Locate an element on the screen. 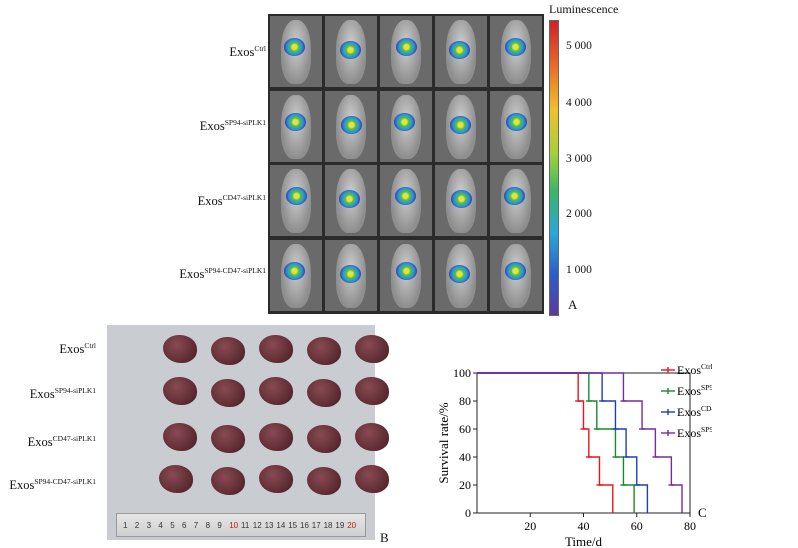 Image resolution: width=798 pixels, height=548 pixels. panel-label-b: B is located at coordinates (384, 537).